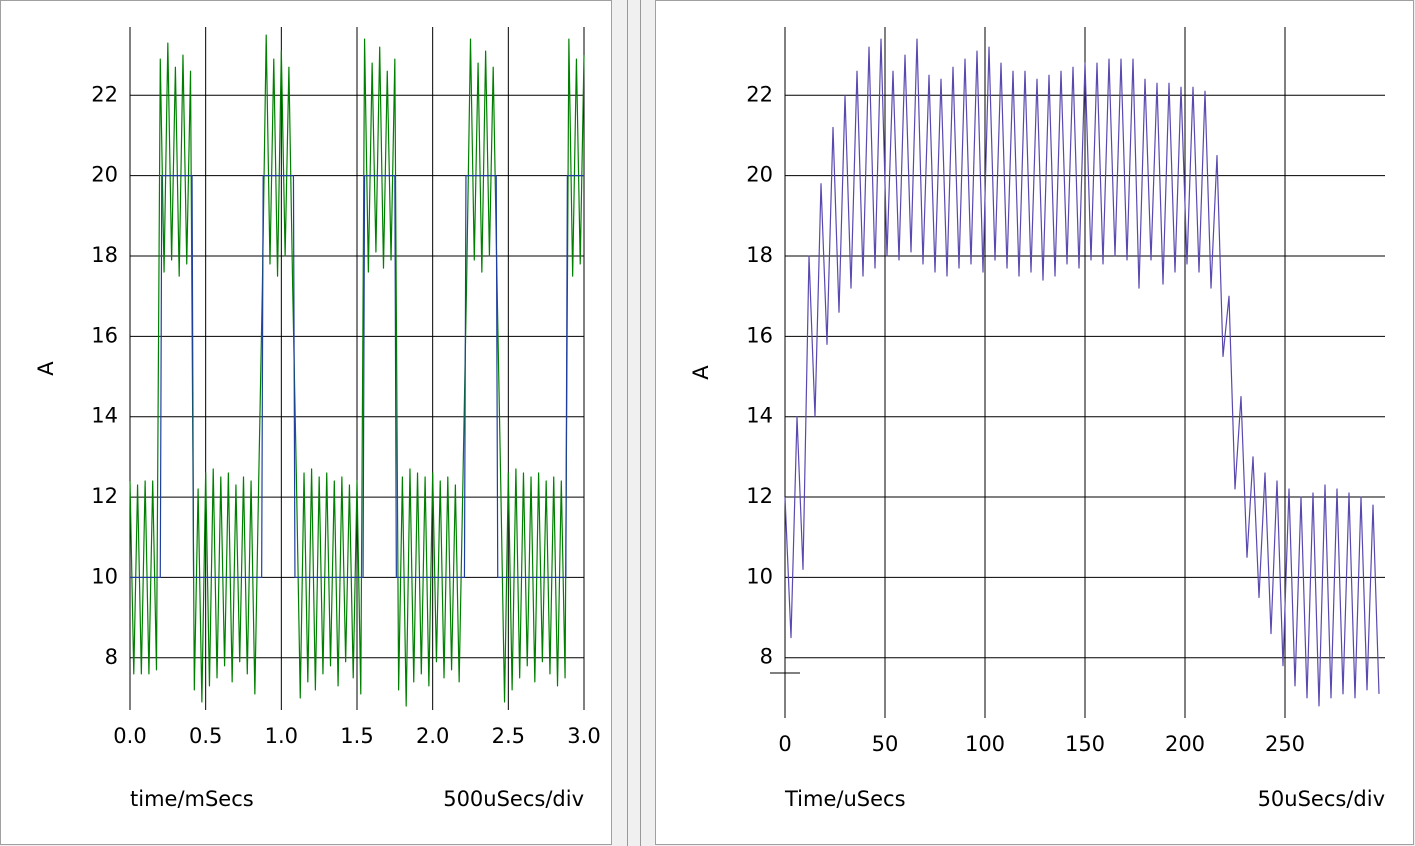 This screenshot has height=846, width=1415. Describe the element at coordinates (508, 736) in the screenshot. I see `x-tick-label: 2.5` at that location.